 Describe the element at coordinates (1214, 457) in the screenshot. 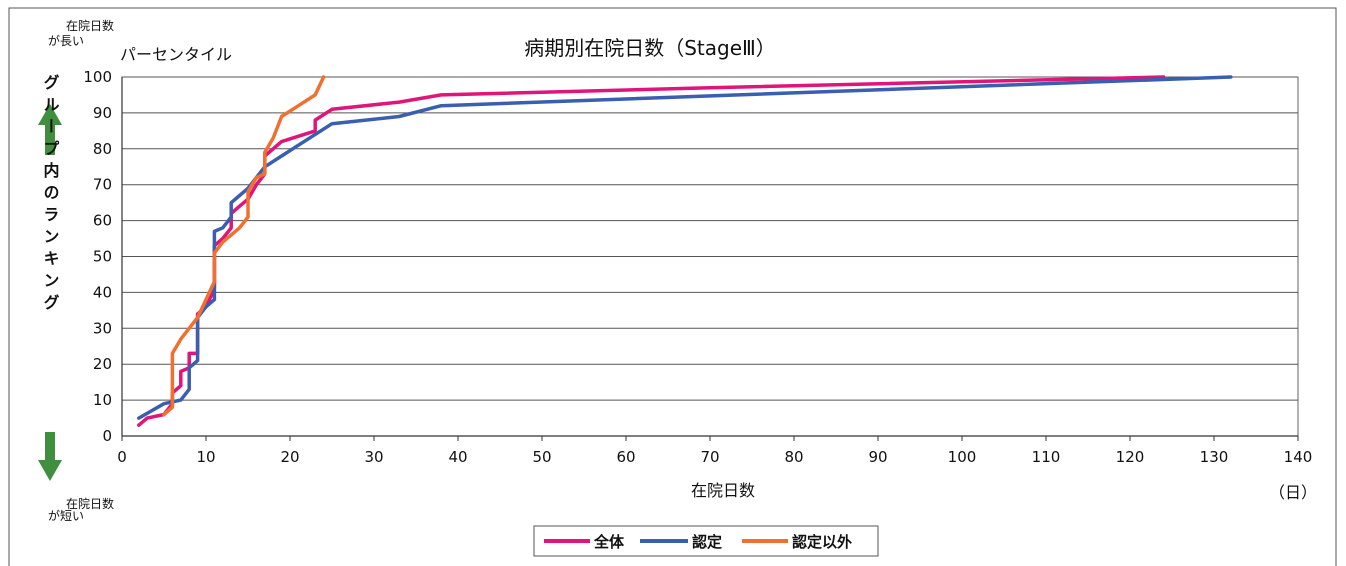

I see `x-tick-label: 130` at that location.